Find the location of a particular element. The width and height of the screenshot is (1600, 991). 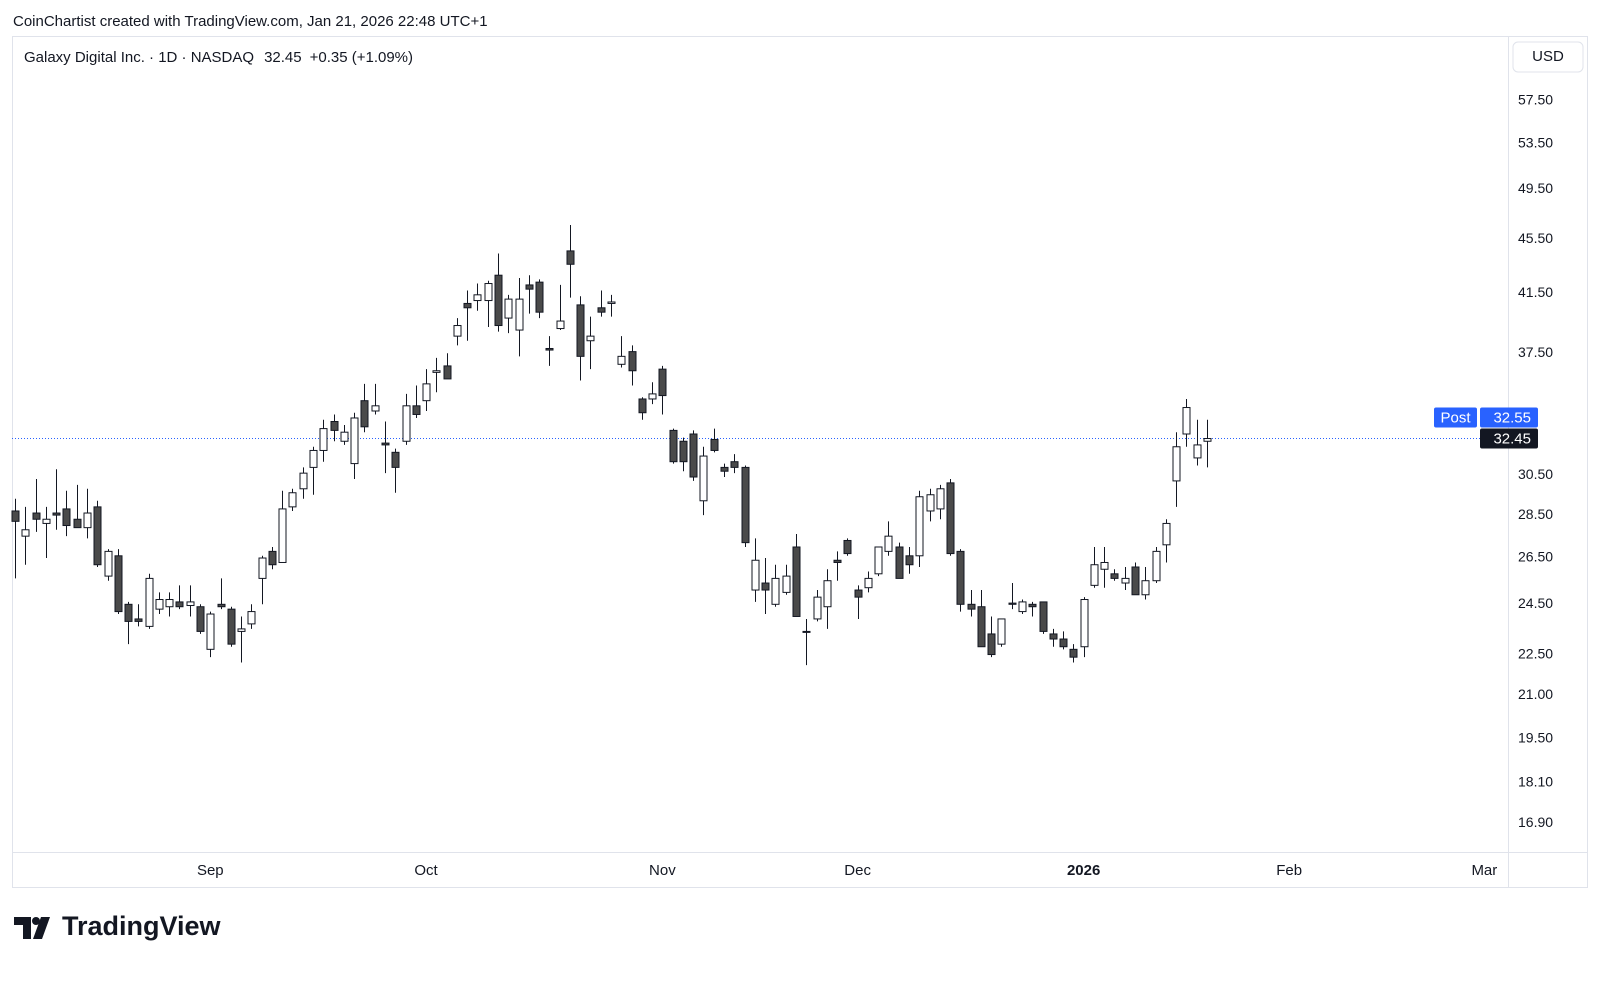

currency-label: USD is located at coordinates (1548, 56).